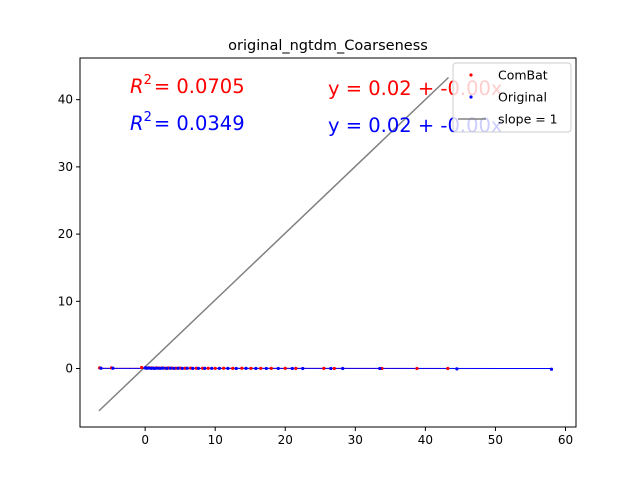 Image resolution: width=640 pixels, height=480 pixels. I want to click on x-tick-label: 30, so click(355, 440).